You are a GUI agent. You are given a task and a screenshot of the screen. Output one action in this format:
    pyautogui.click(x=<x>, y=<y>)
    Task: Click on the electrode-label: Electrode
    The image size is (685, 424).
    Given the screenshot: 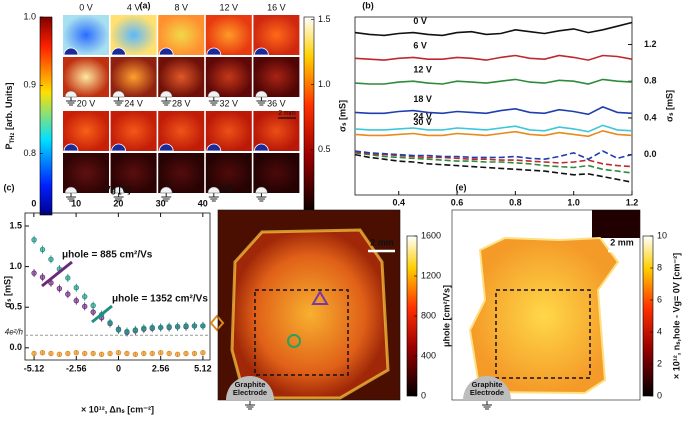 What is the action you would take?
    pyautogui.click(x=487, y=392)
    